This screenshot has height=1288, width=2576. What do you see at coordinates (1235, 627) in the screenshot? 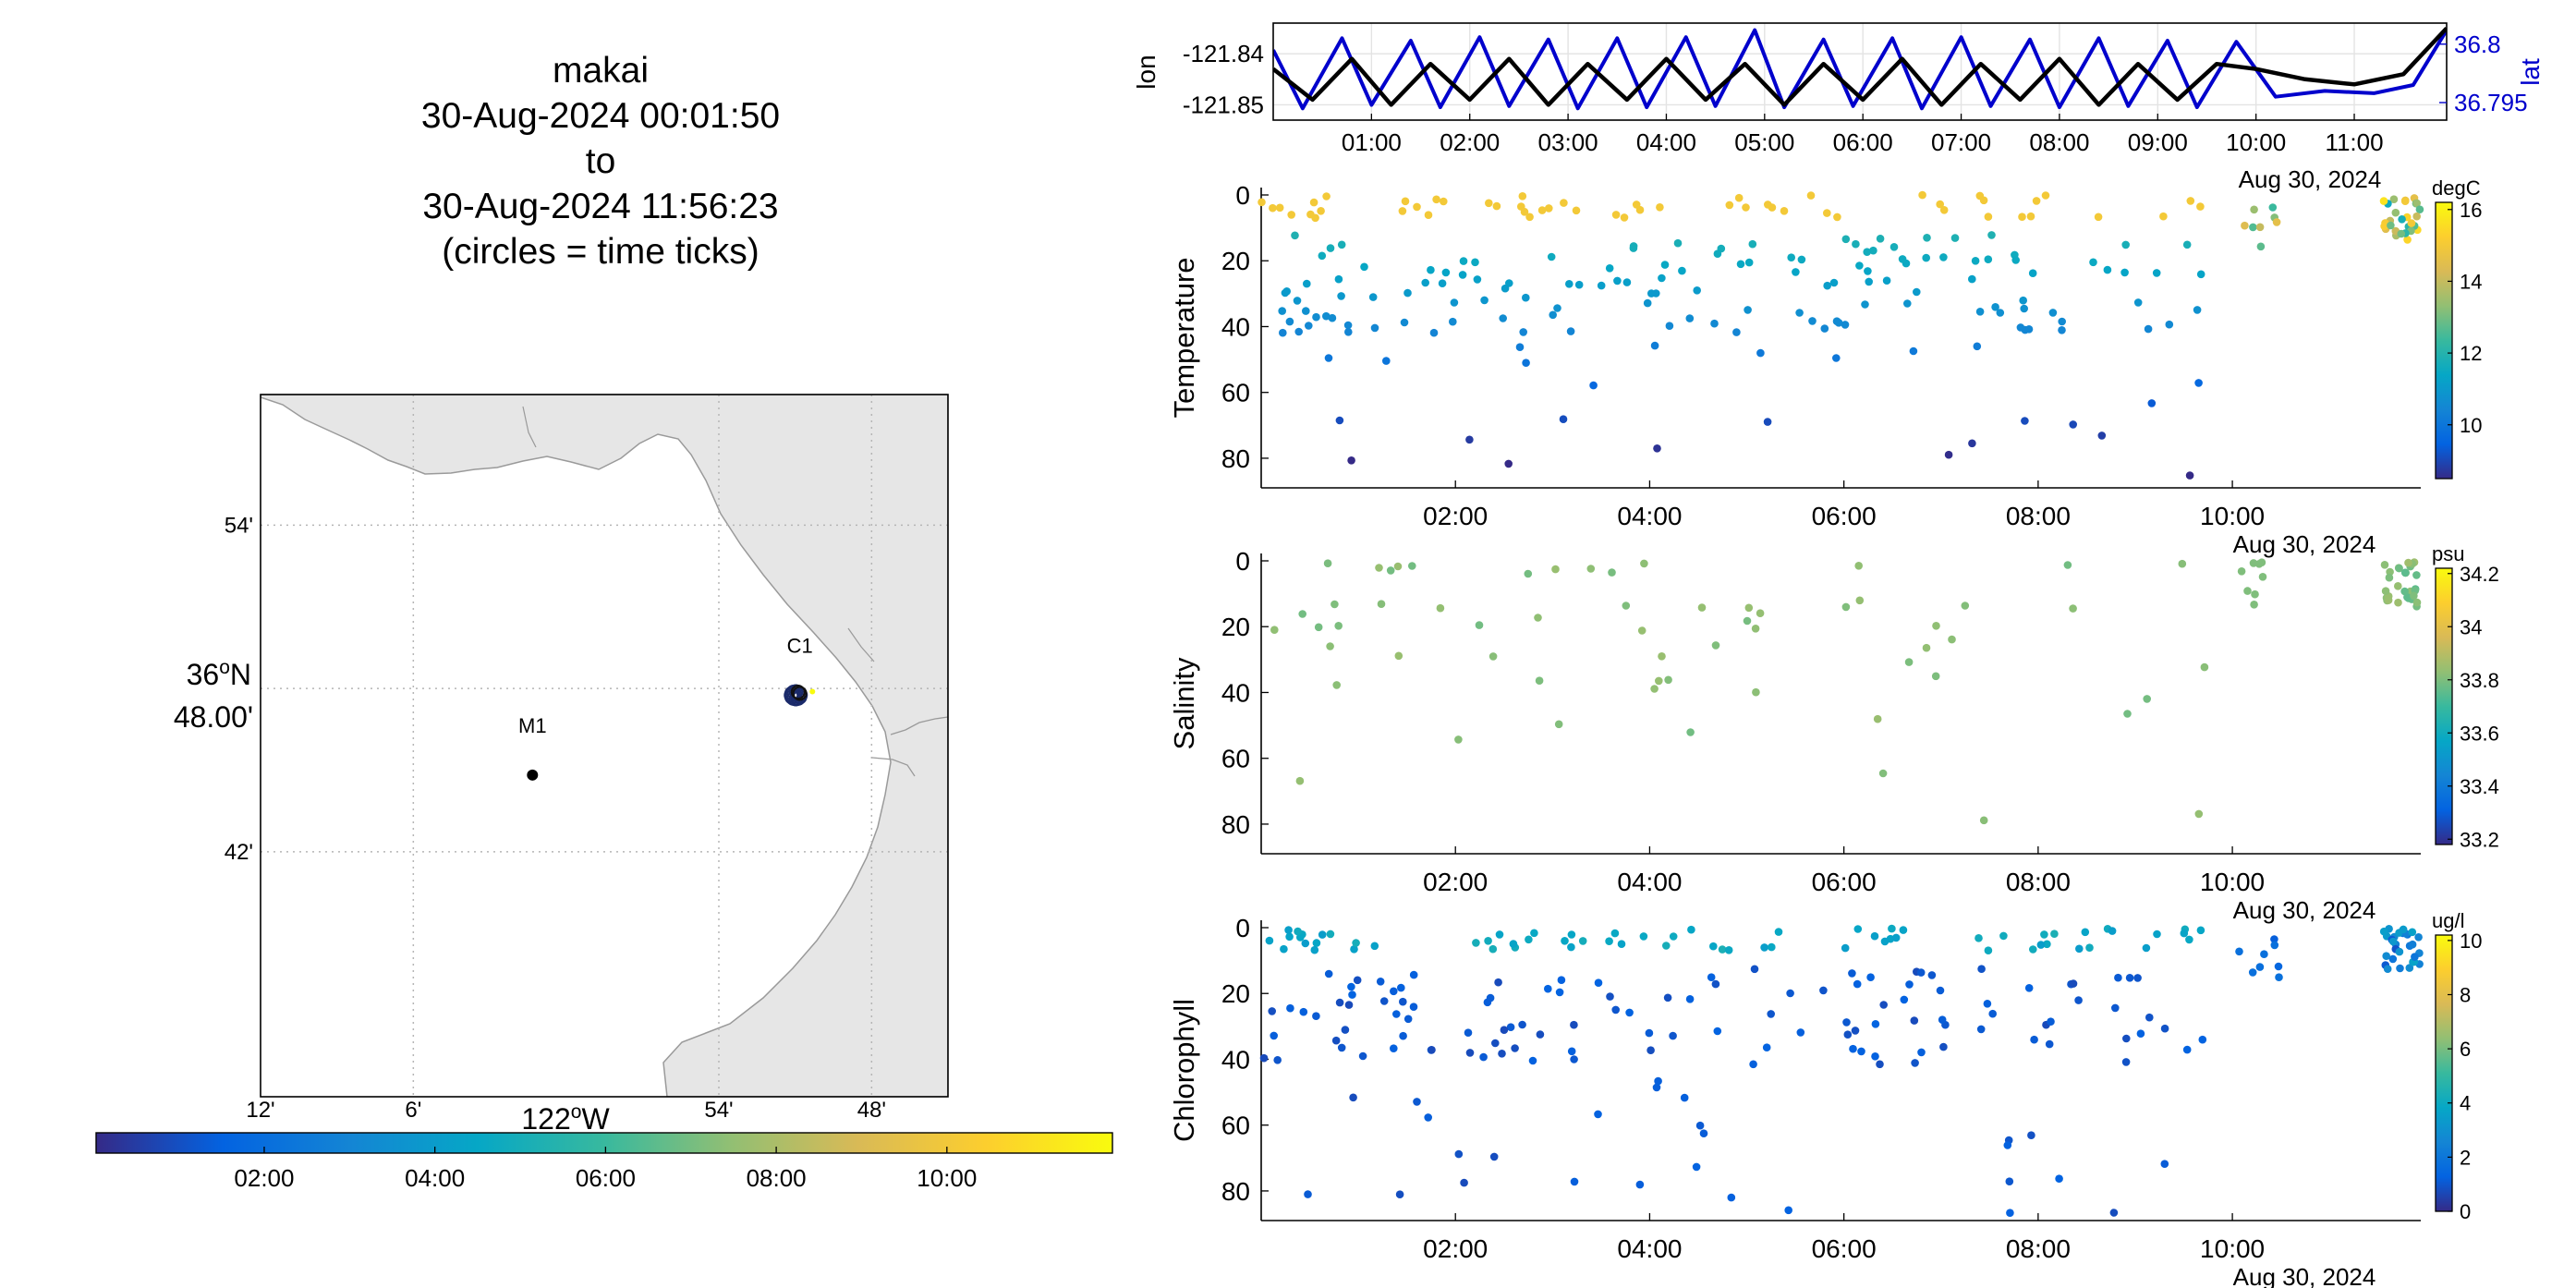
I see `scatter-y-tick-label: 20` at bounding box center [1235, 627].